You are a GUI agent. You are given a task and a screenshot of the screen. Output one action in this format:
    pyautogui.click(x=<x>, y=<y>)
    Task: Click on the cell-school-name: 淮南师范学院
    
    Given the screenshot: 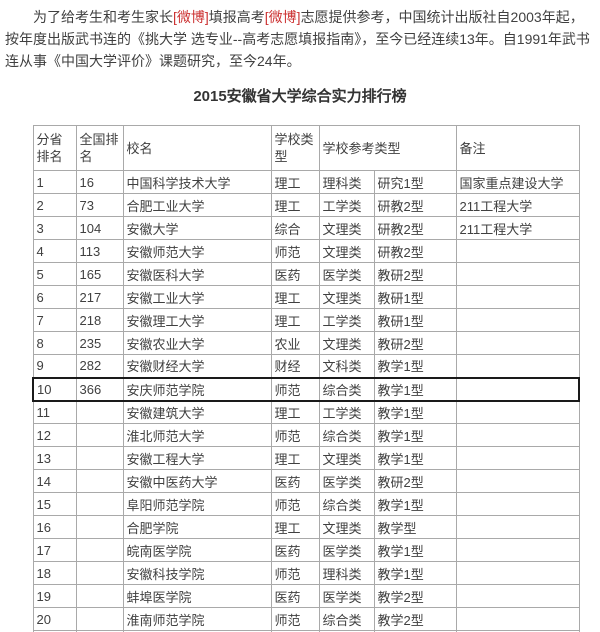 What is the action you would take?
    pyautogui.click(x=197, y=619)
    